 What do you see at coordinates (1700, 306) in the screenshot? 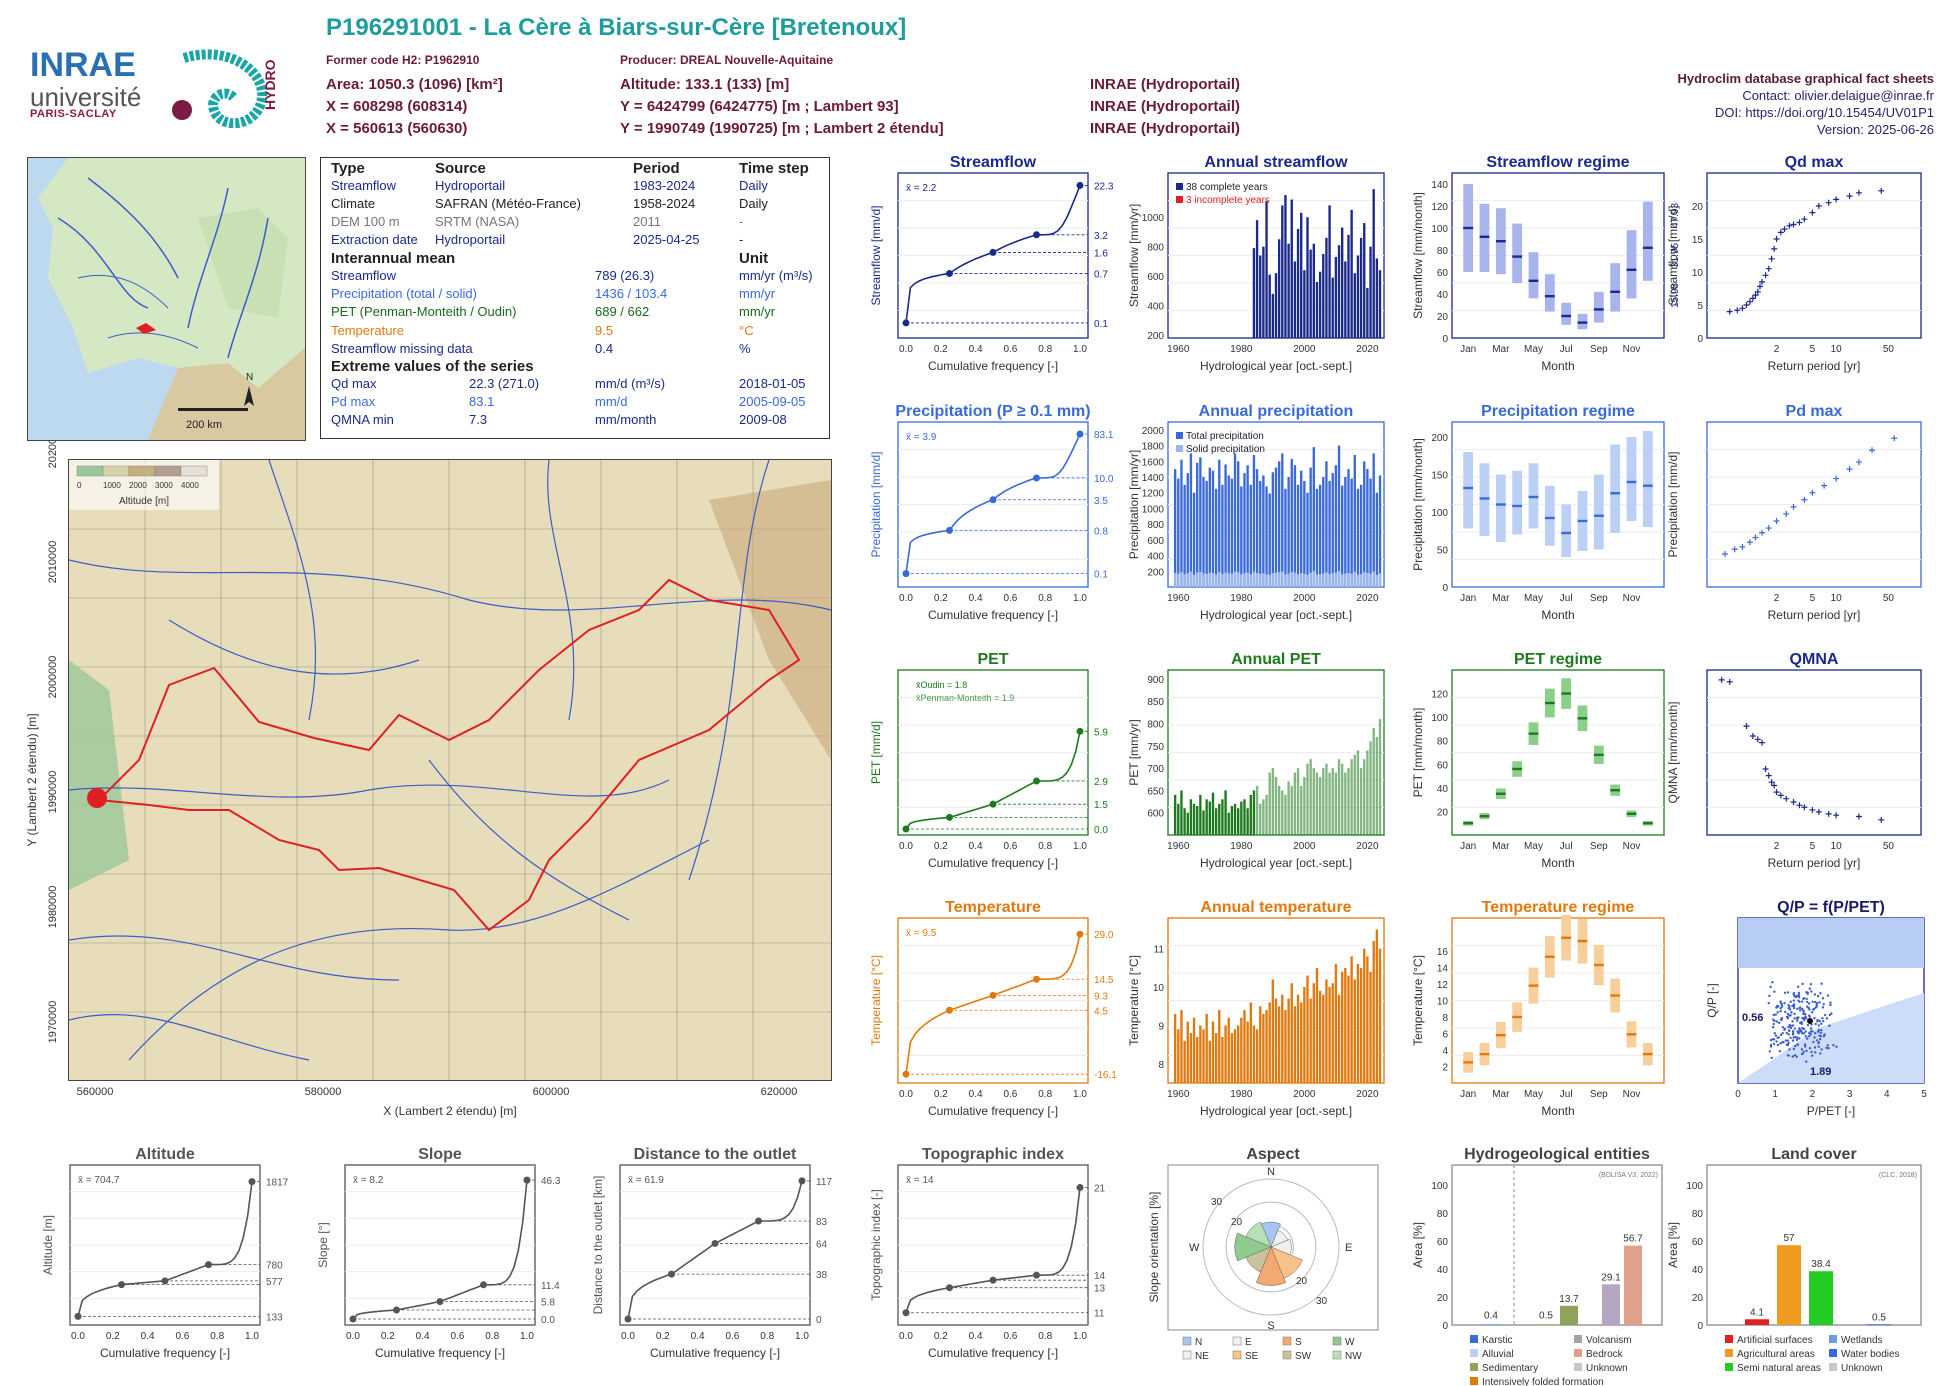
I see `y-tick: 5` at bounding box center [1700, 306].